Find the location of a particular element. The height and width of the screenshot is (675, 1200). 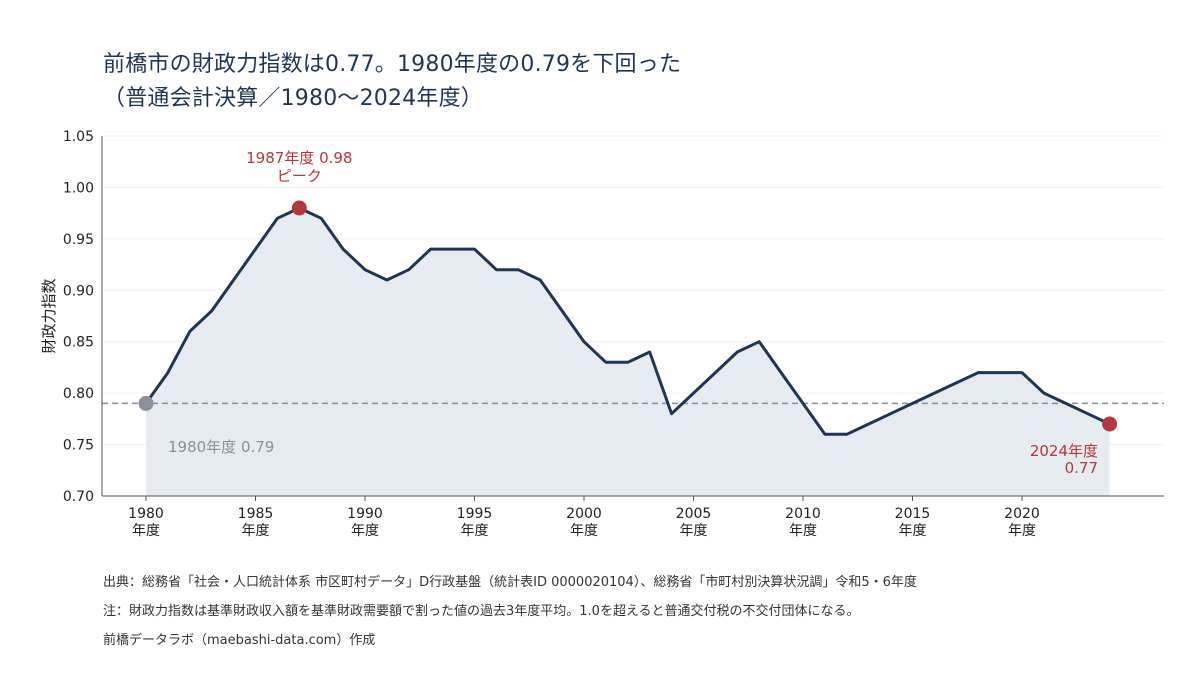

credit-note: 前橋データラボ（maebashi-data.com）作成 is located at coordinates (239, 640).